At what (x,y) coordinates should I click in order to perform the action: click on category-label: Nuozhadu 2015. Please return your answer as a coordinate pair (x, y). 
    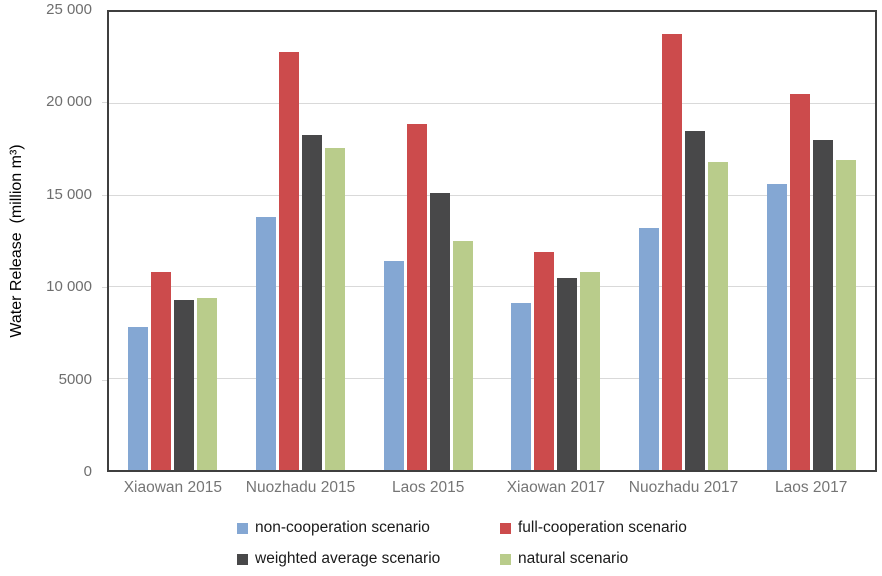
    Looking at the image, I should click on (300, 487).